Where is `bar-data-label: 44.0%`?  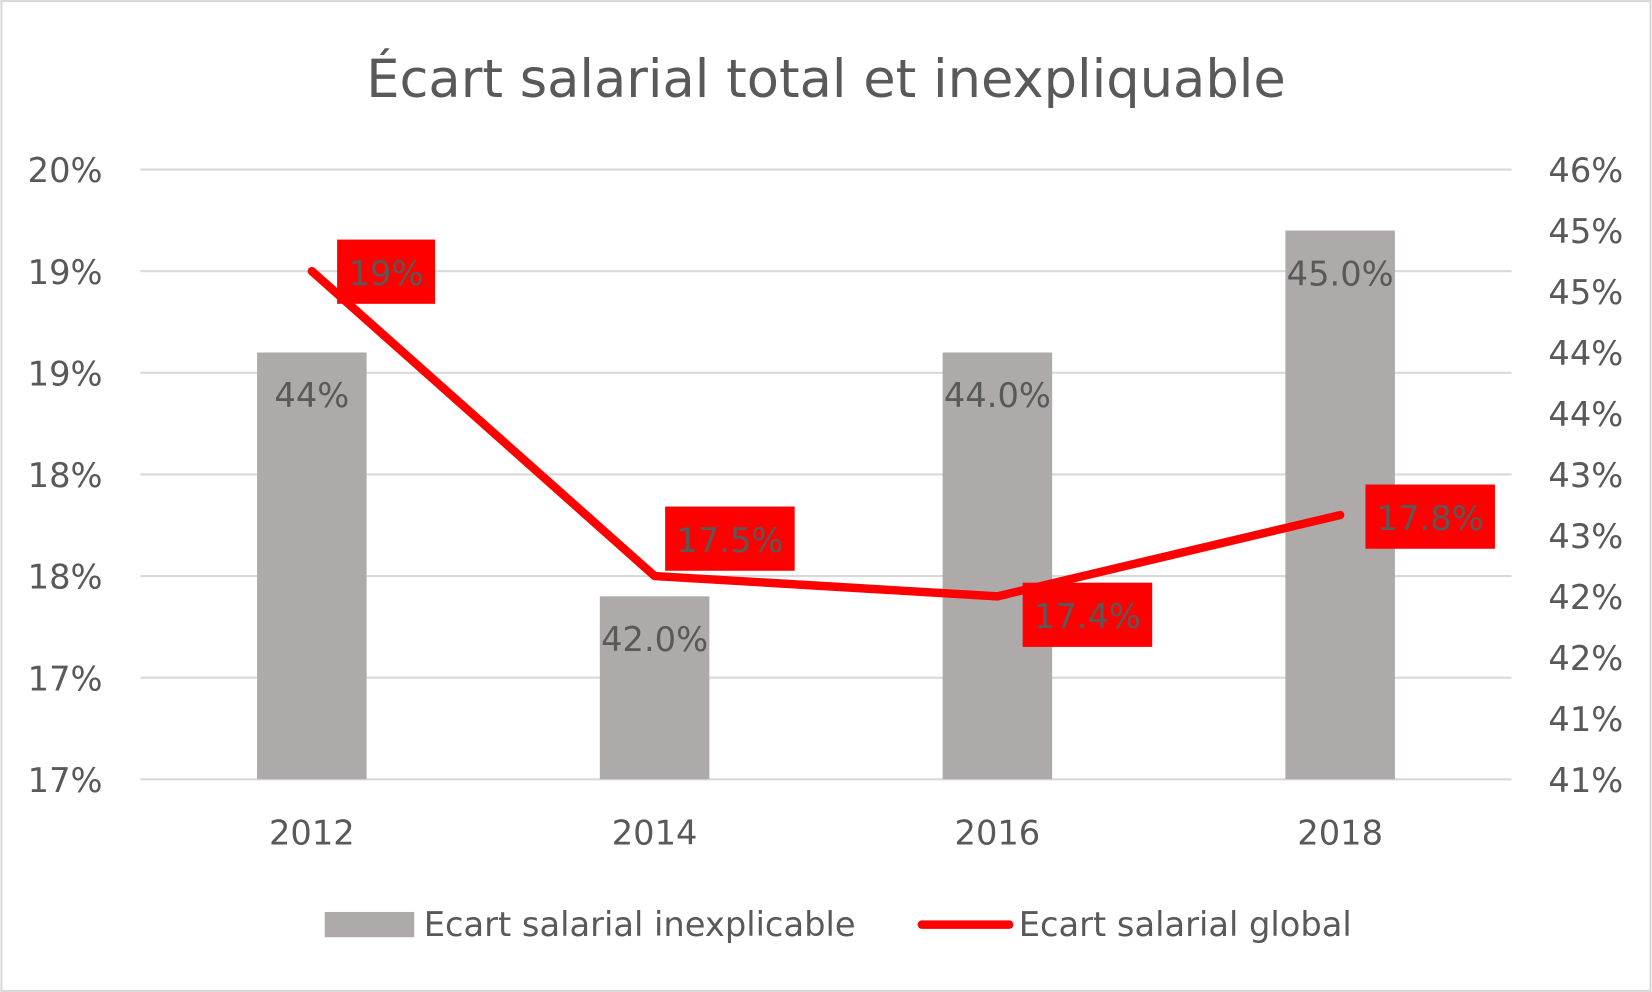
bar-data-label: 44.0% is located at coordinates (997, 395).